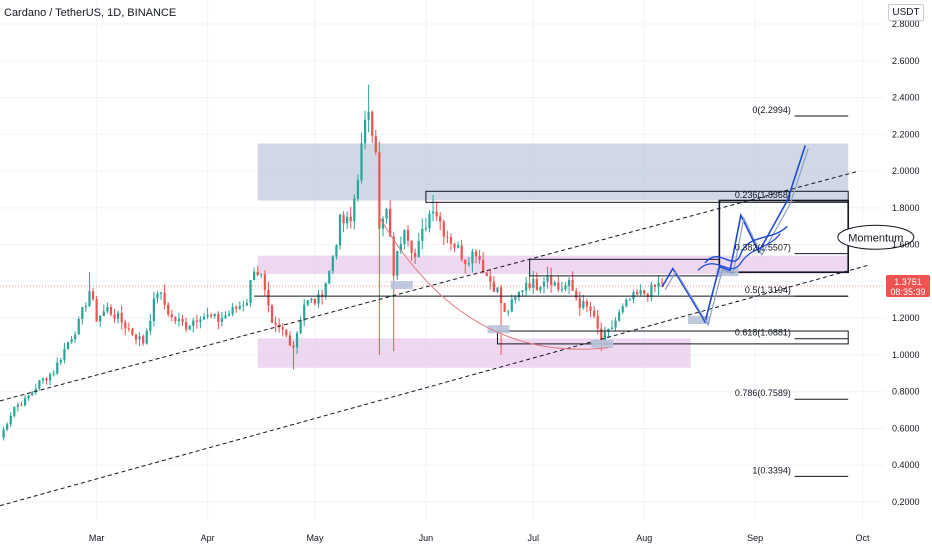 This screenshot has height=550, width=932. What do you see at coordinates (474, 353) in the screenshot?
I see `lower-pink-zone` at bounding box center [474, 353].